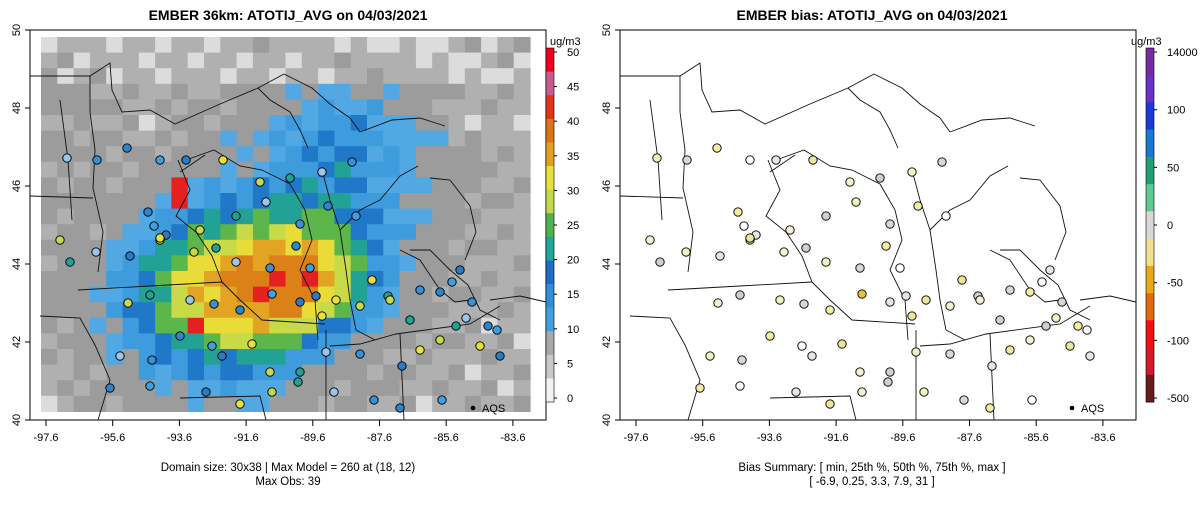 Image resolution: width=1200 pixels, height=507 pixels. Describe the element at coordinates (607, 30) in the screenshot. I see `y-tick-label: 50` at that location.